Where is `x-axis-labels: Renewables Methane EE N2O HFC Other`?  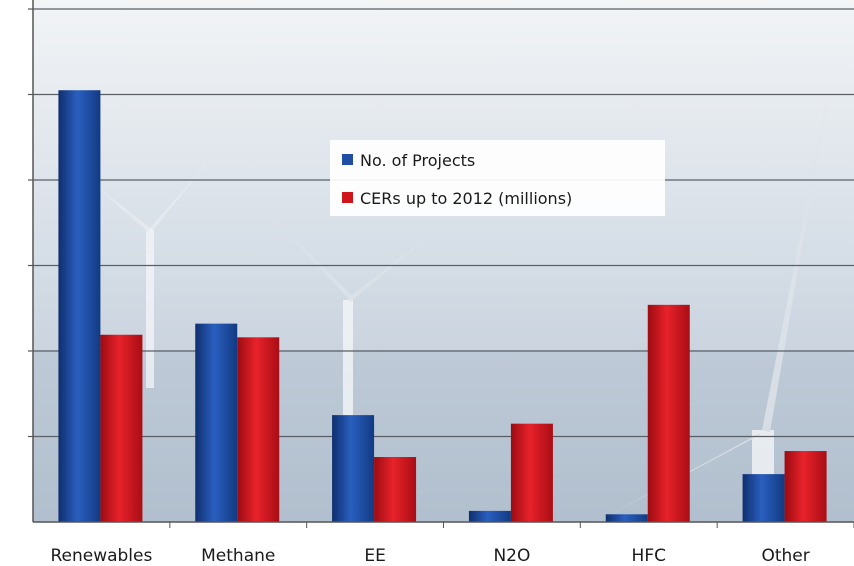 x-axis-labels: Renewables Methane EE N2O HFC Other is located at coordinates (452, 544).